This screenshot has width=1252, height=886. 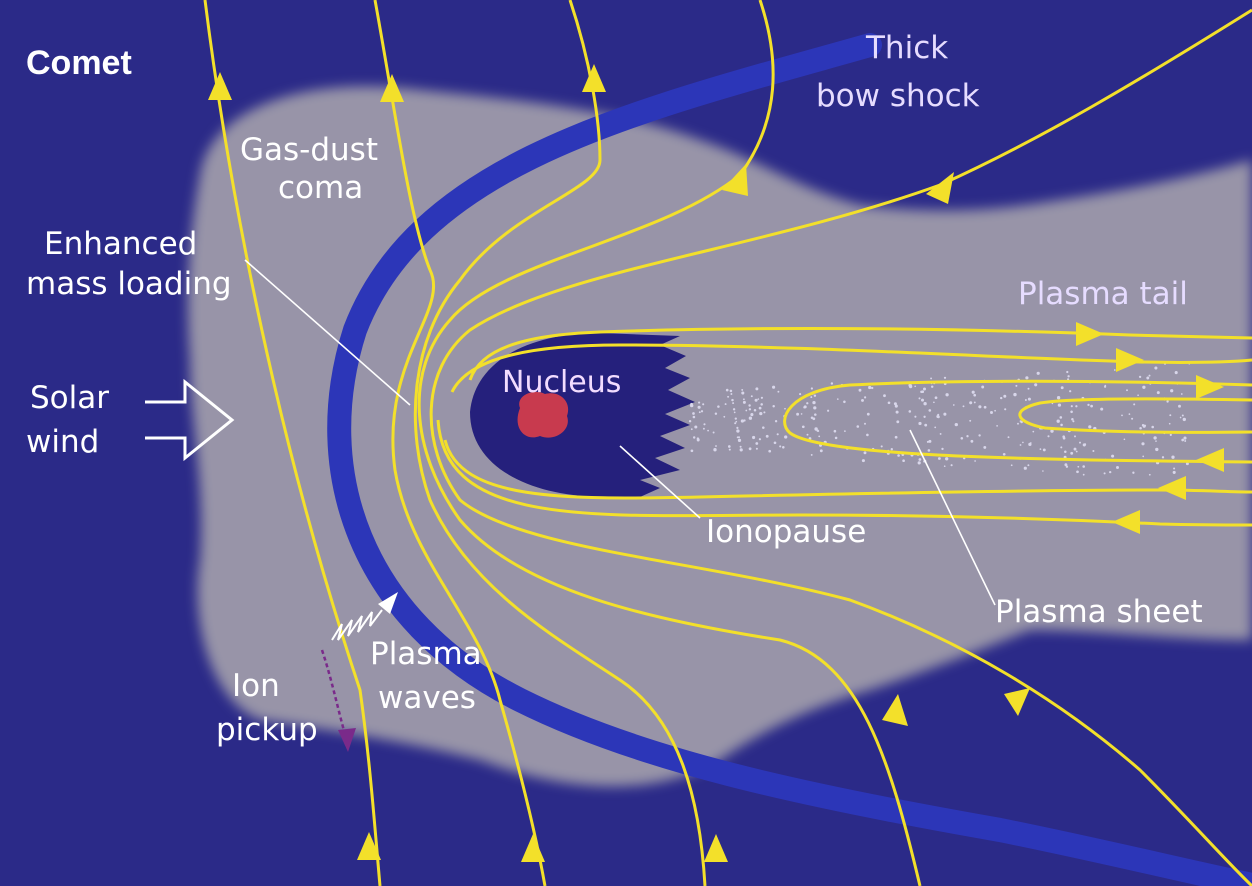 I want to click on coma-label-line1: Gas-dust, so click(x=309, y=150).